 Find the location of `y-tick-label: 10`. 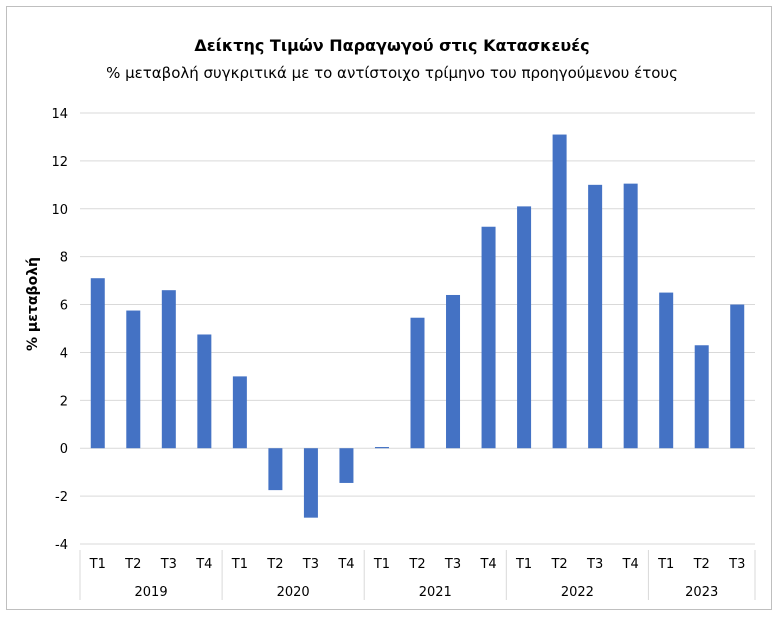

y-tick-label: 10 is located at coordinates (59, 210).